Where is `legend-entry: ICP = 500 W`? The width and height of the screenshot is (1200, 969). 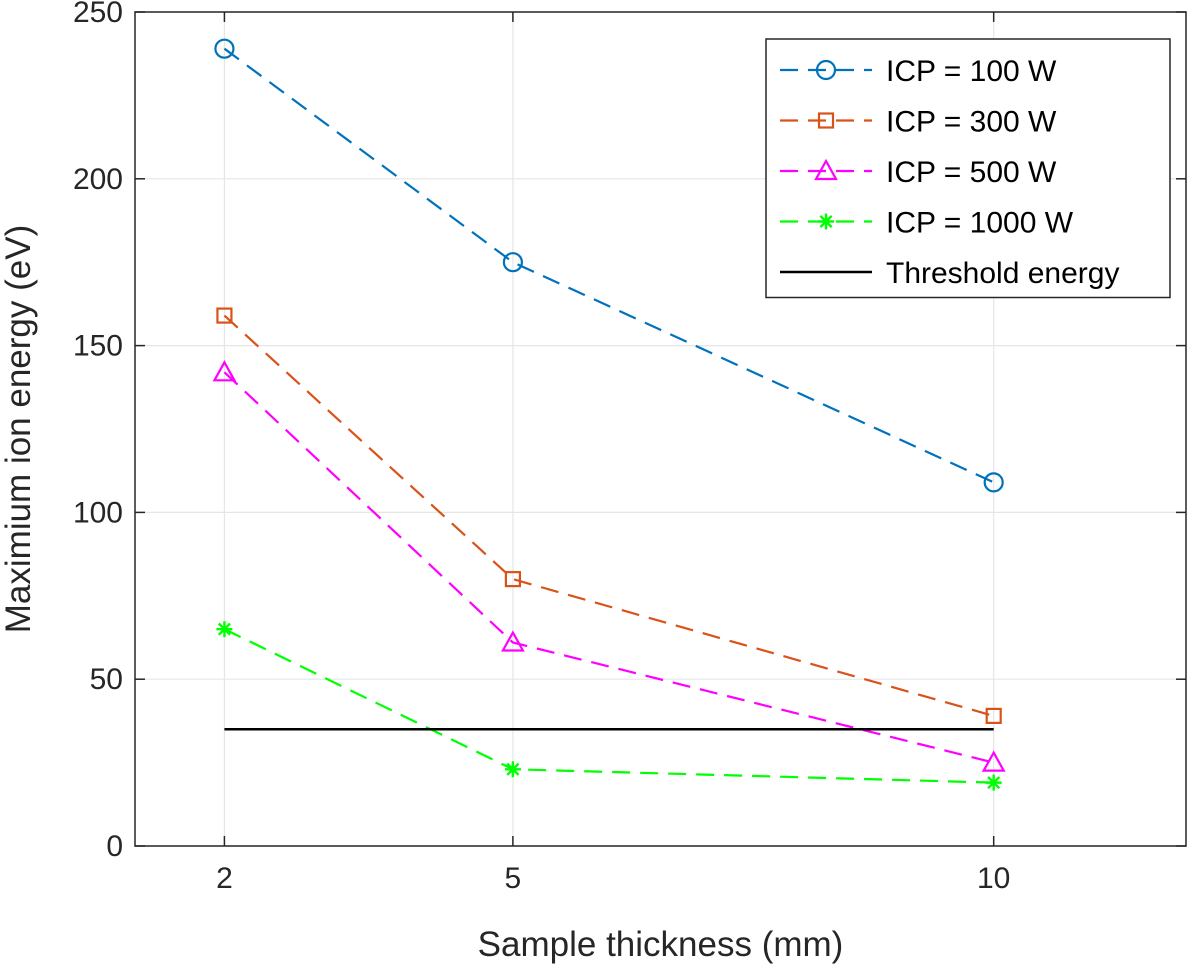
legend-entry: ICP = 500 W is located at coordinates (918, 172).